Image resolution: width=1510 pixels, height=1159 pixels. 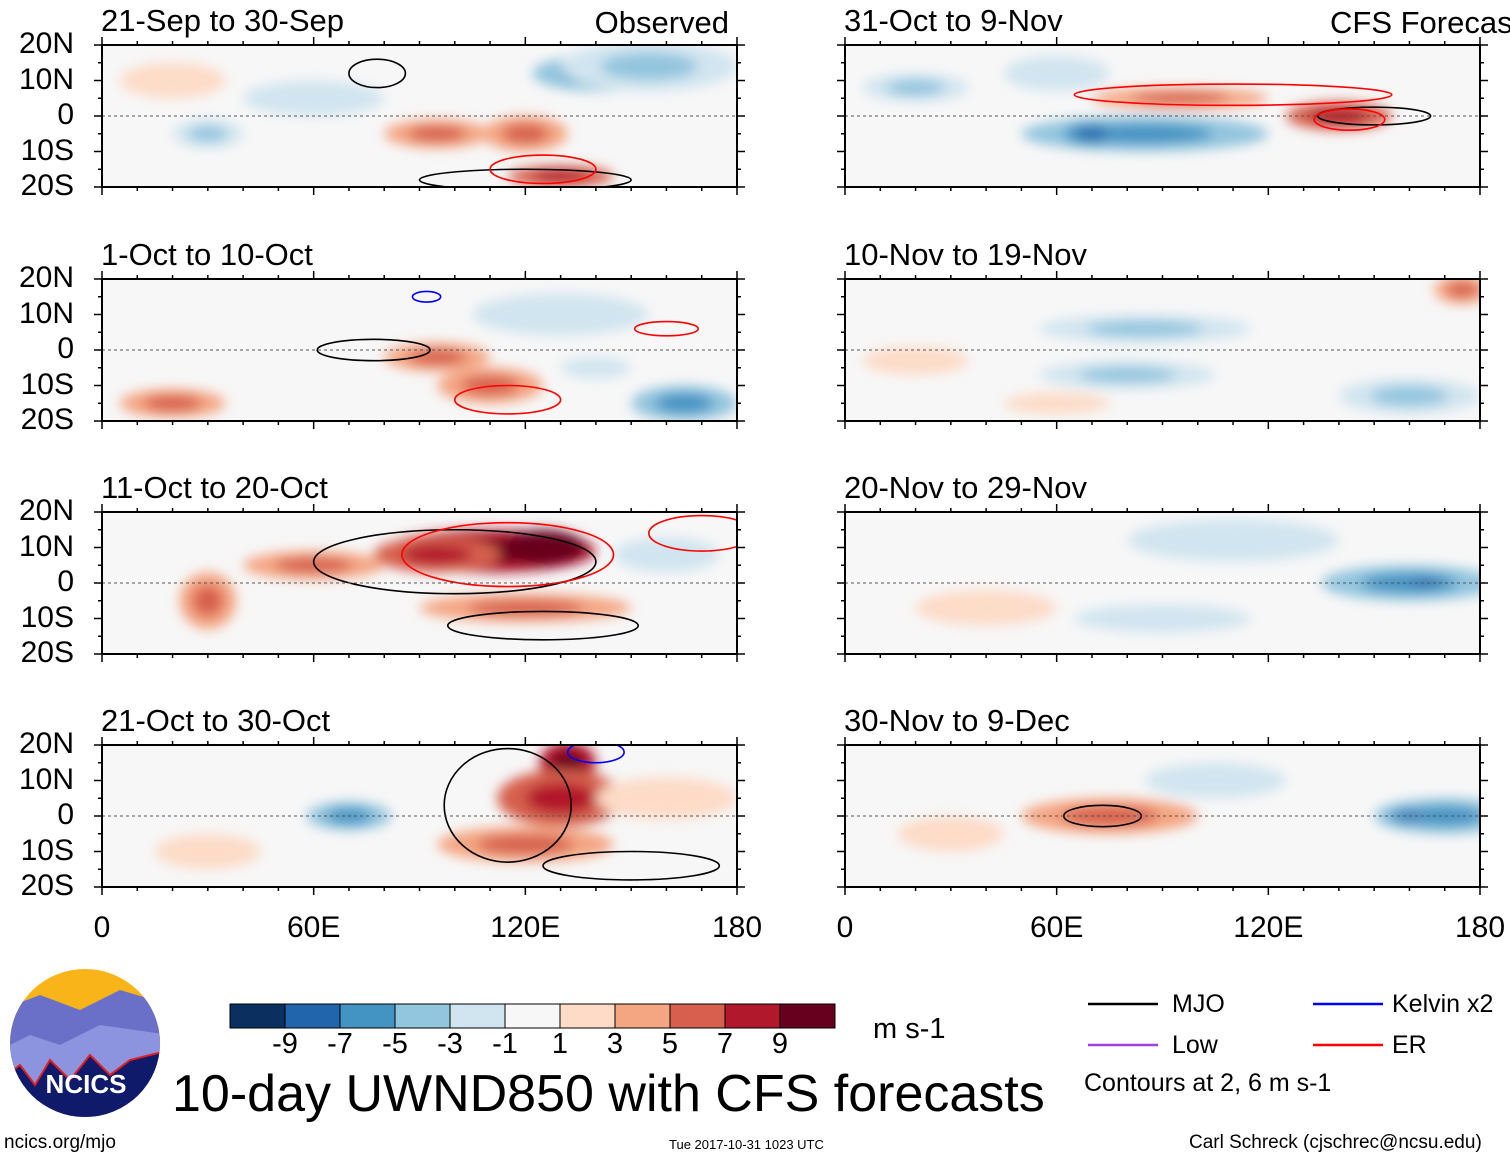 I want to click on colorbar-label: -1, so click(x=505, y=1044).